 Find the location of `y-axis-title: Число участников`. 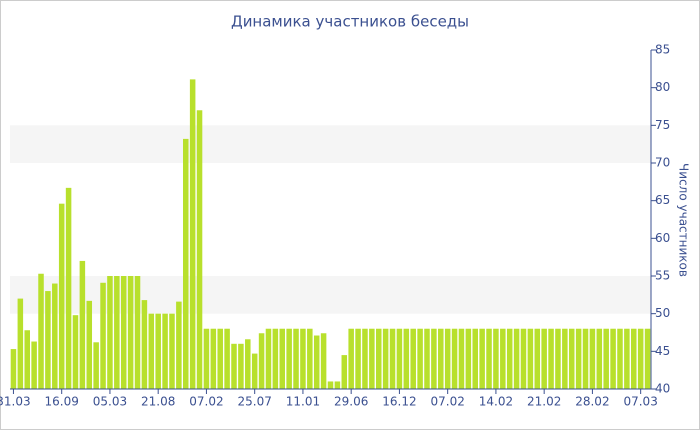

y-axis-title: Число участников is located at coordinates (684, 220).